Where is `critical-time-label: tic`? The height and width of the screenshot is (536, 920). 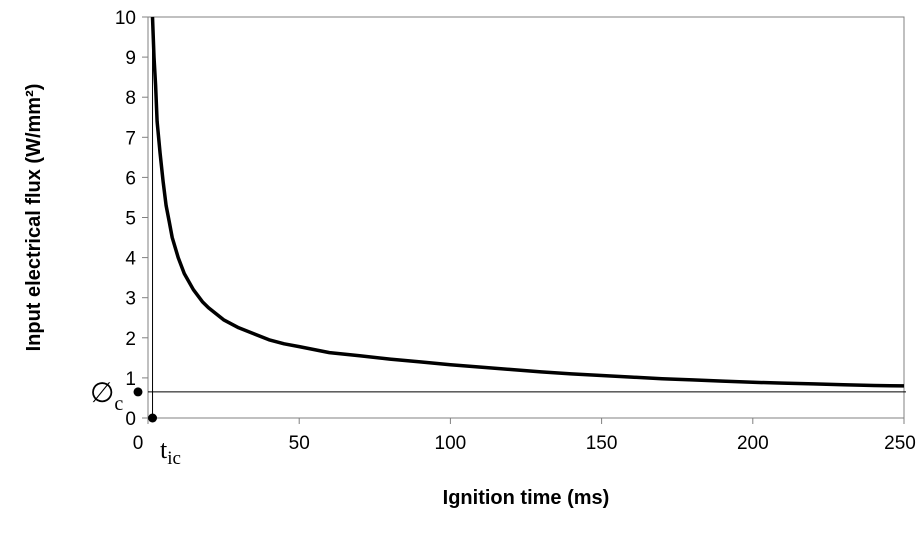
critical-time-label: tic is located at coordinates (170, 452).